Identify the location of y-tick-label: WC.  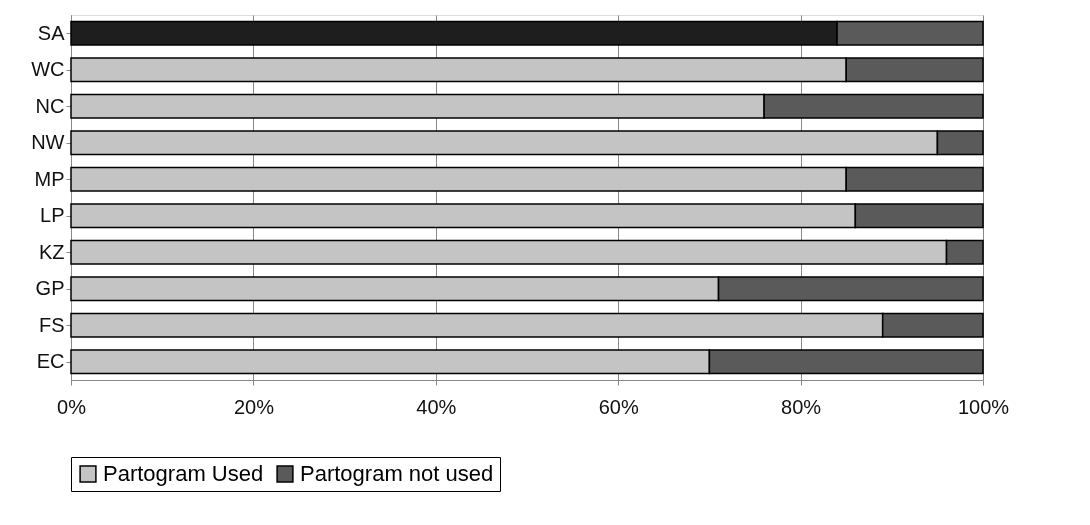
(48, 69).